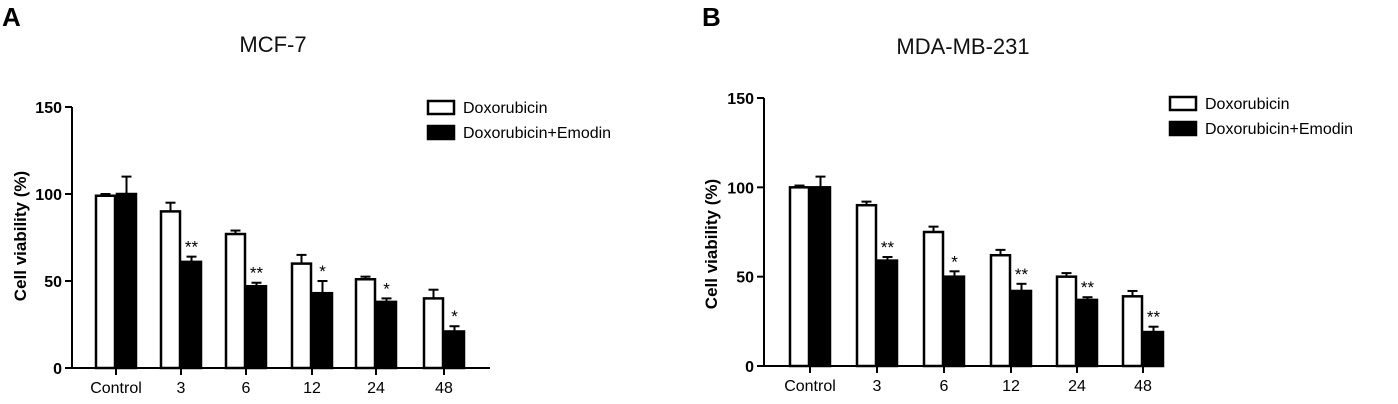 This screenshot has width=1398, height=404. Describe the element at coordinates (181, 388) in the screenshot. I see `panel-a-x-tick-label: 3` at that location.